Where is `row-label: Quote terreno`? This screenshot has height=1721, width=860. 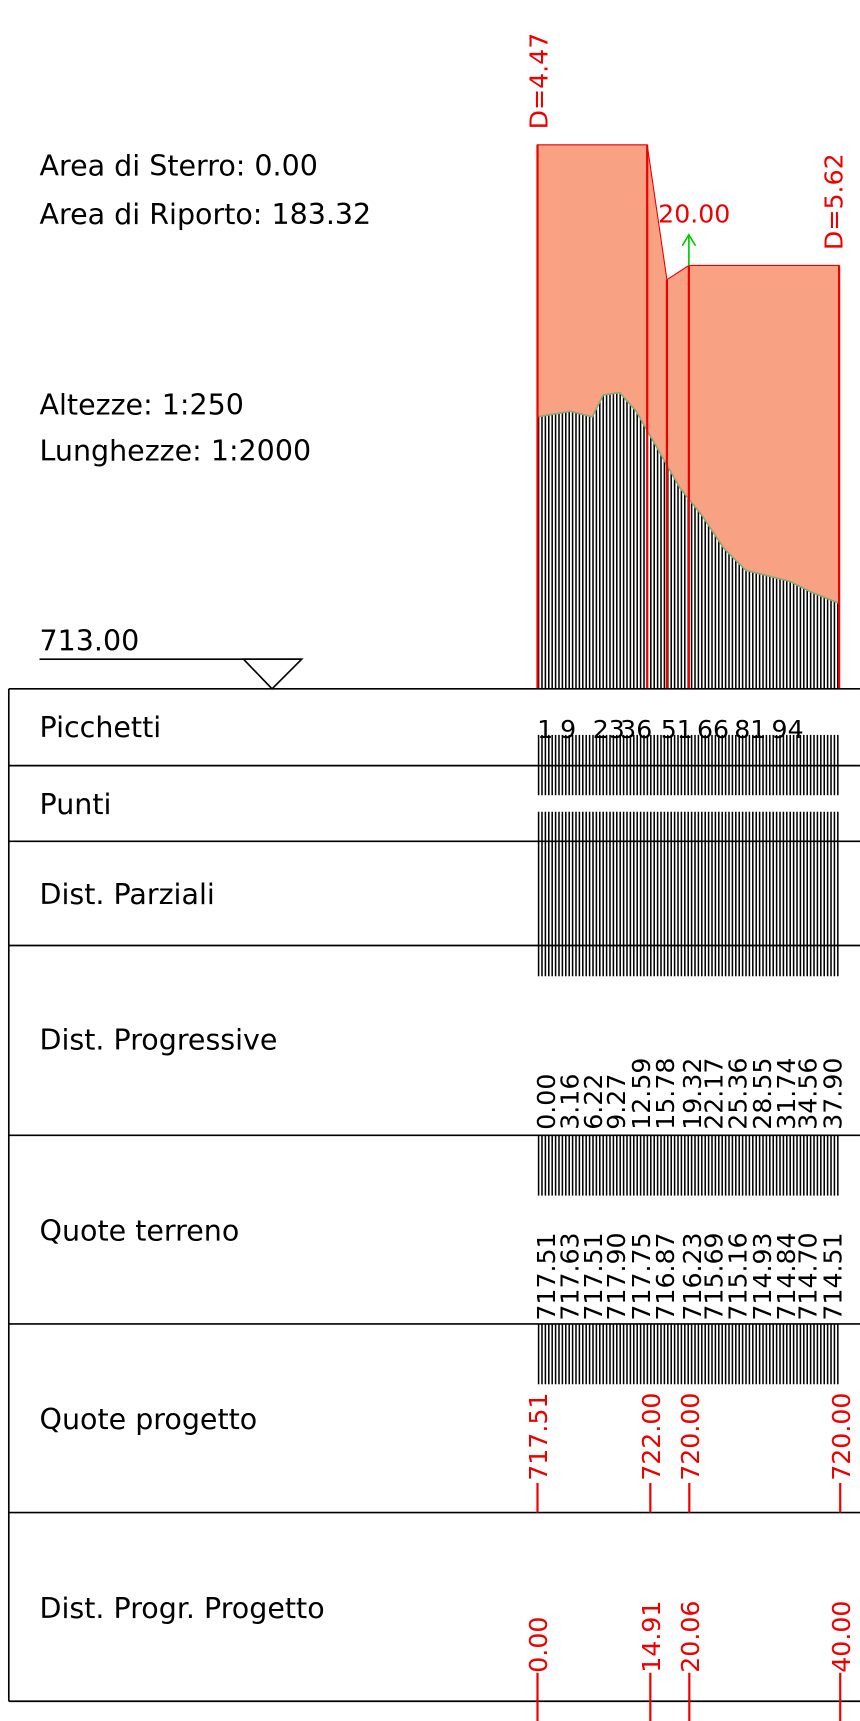 row-label: Quote terreno is located at coordinates (140, 1231).